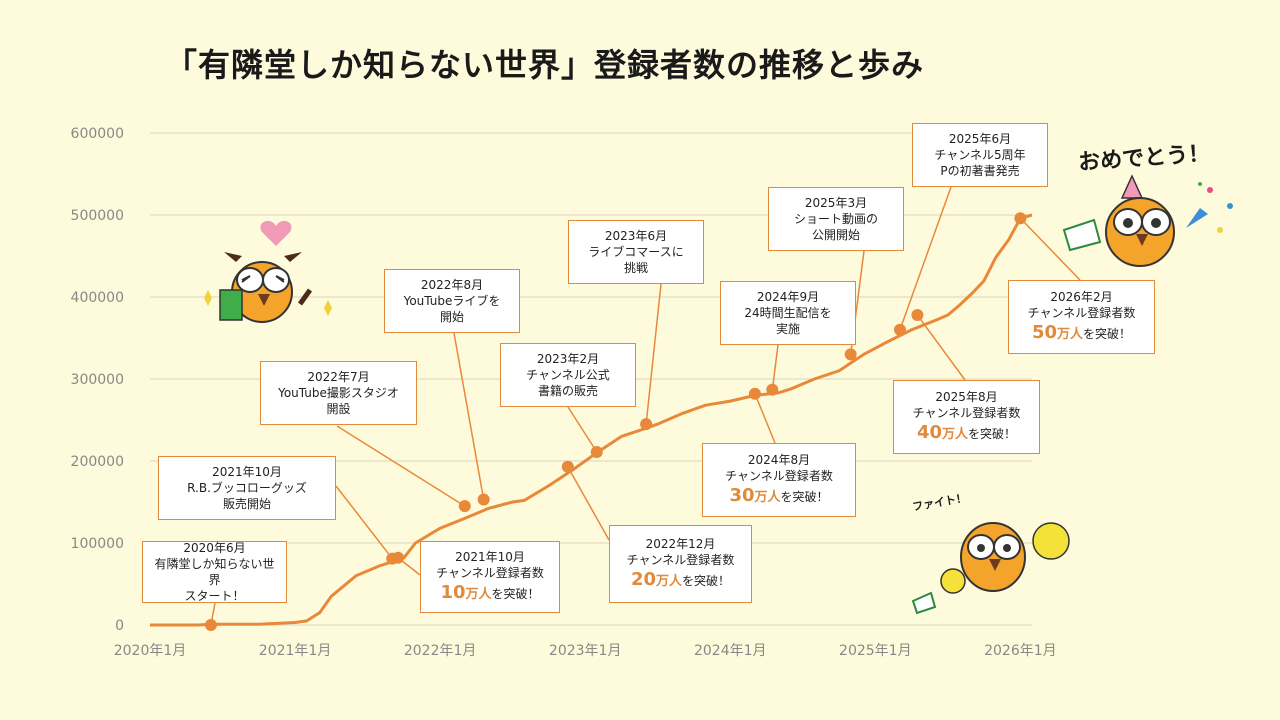  Describe the element at coordinates (97, 462) in the screenshot. I see `y-tick-label: 200000` at that location.